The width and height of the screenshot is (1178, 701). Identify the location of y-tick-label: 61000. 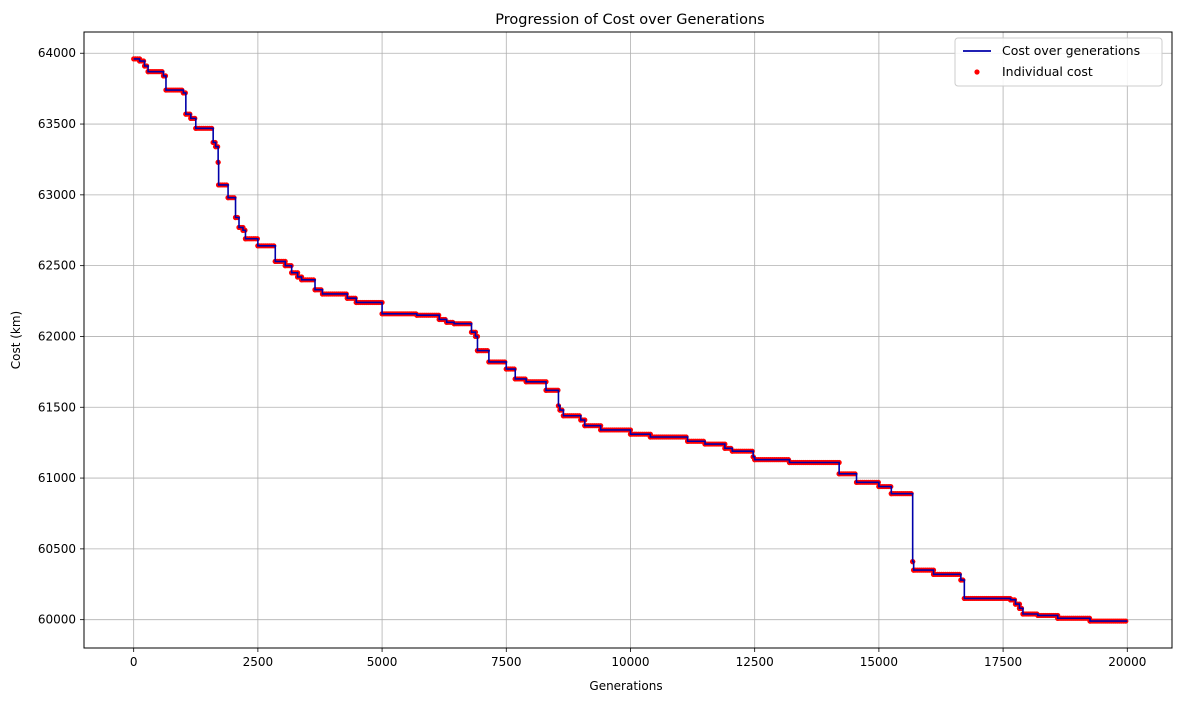
(57, 478).